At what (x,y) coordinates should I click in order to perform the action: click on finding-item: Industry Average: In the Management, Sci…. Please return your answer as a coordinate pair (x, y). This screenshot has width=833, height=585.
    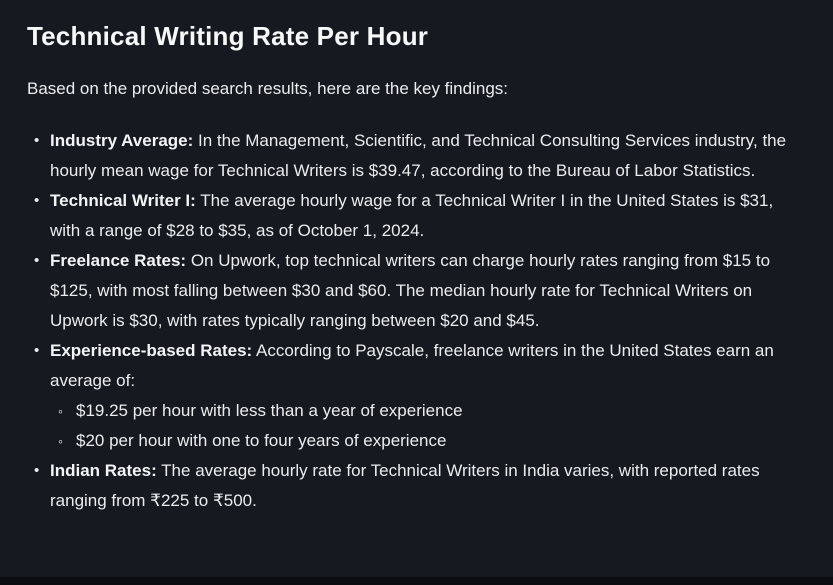
    Looking at the image, I should click on (419, 156).